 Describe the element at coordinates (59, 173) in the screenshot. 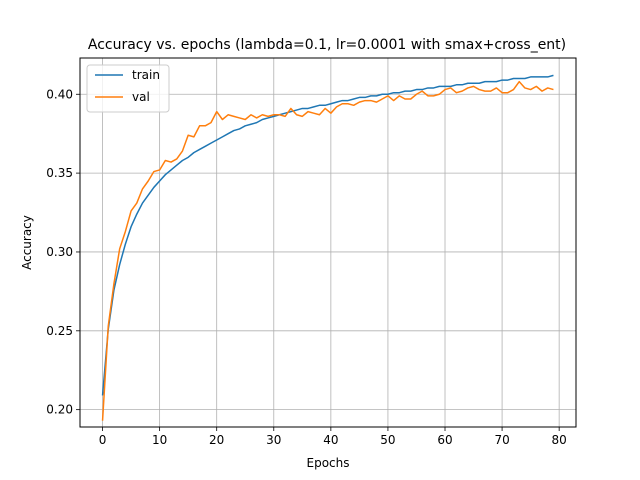

I see `y-tick-label: 0.35` at that location.